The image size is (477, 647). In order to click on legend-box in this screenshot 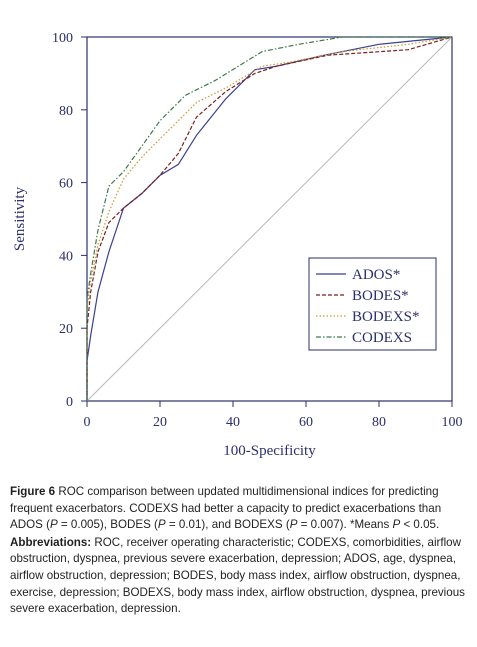, I will do `click(372, 304)`.